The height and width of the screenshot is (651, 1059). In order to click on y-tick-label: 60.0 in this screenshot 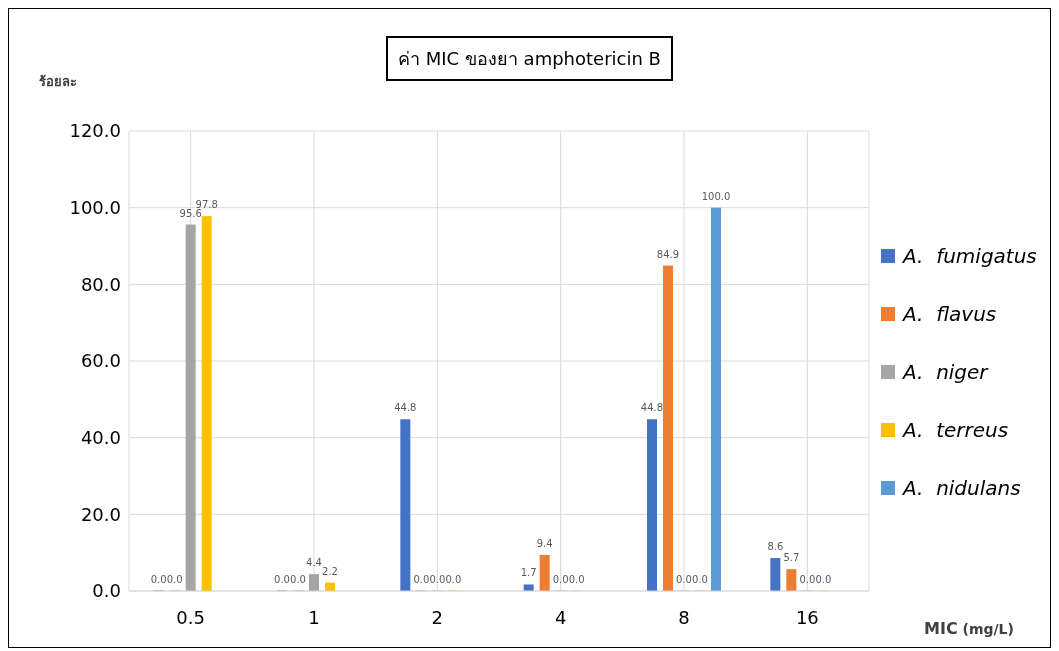, I will do `click(100, 361)`.